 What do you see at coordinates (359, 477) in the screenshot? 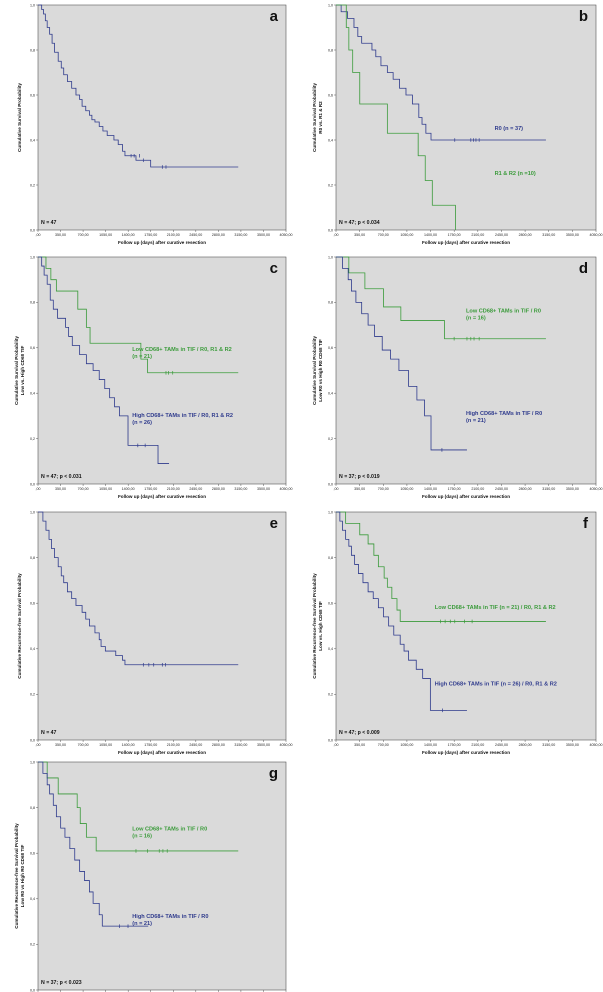
I see `sample-size-annotation: N = 37; p < 0.019` at bounding box center [359, 477].